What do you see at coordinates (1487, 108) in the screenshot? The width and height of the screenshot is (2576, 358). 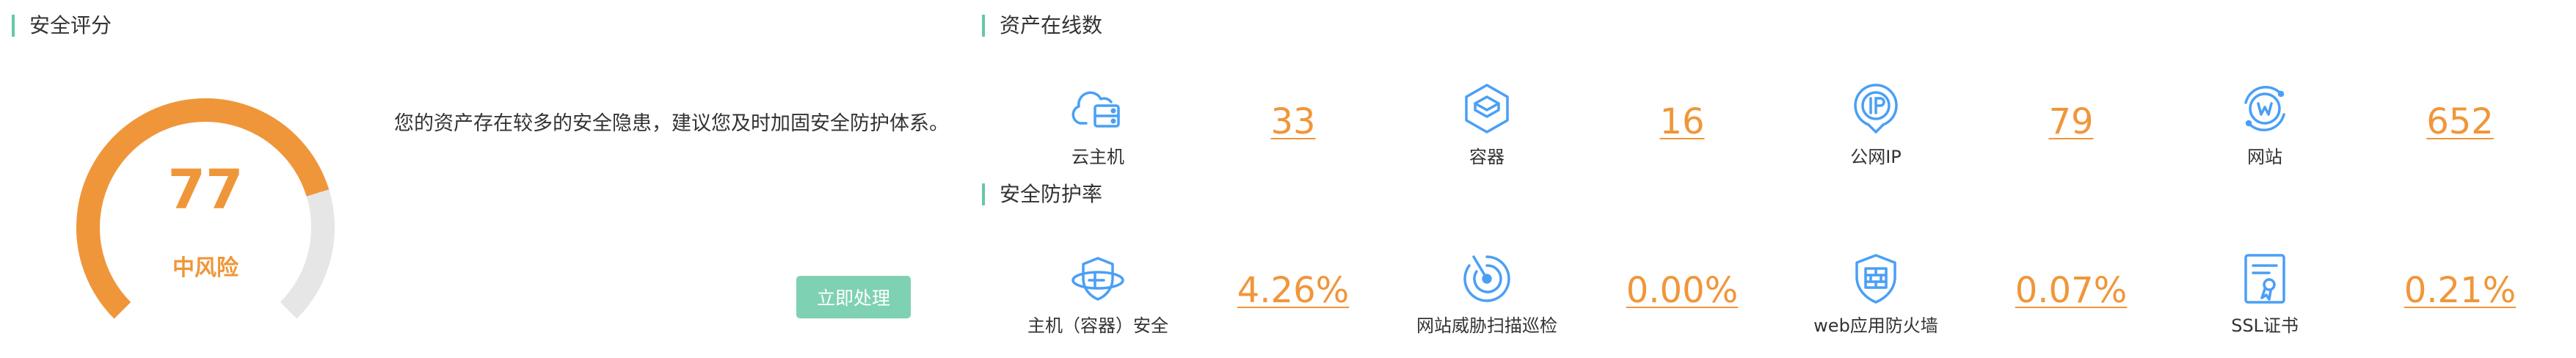 I see `container-icon` at bounding box center [1487, 108].